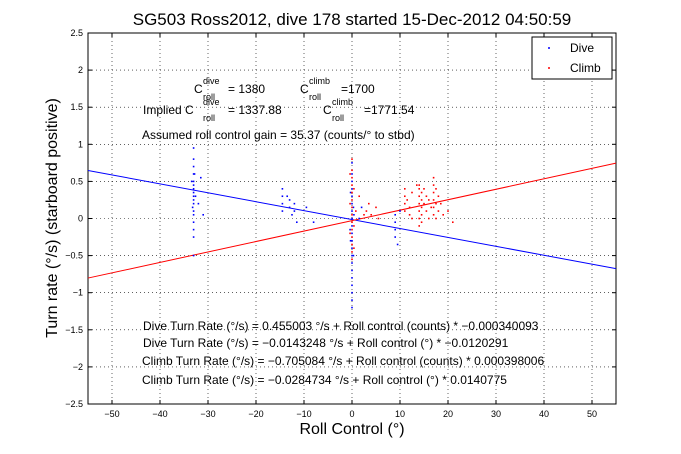  I want to click on x-tick-label: −40, so click(159, 414).